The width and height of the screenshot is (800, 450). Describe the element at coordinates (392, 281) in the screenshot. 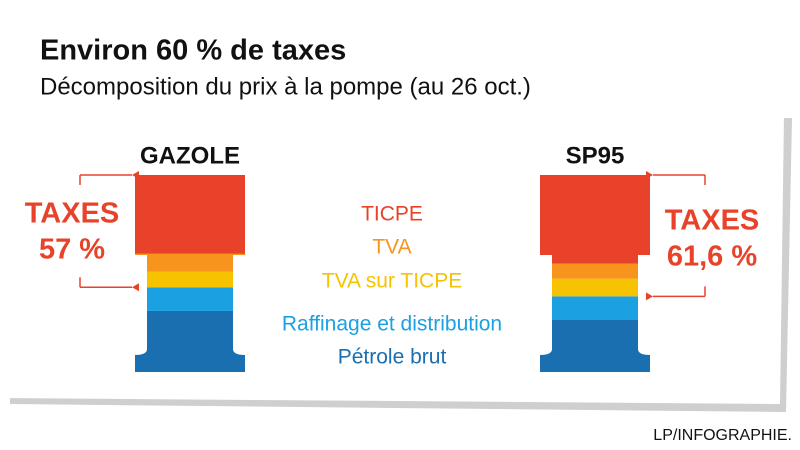

I see `legend-entry: TVA sur TICPE` at that location.